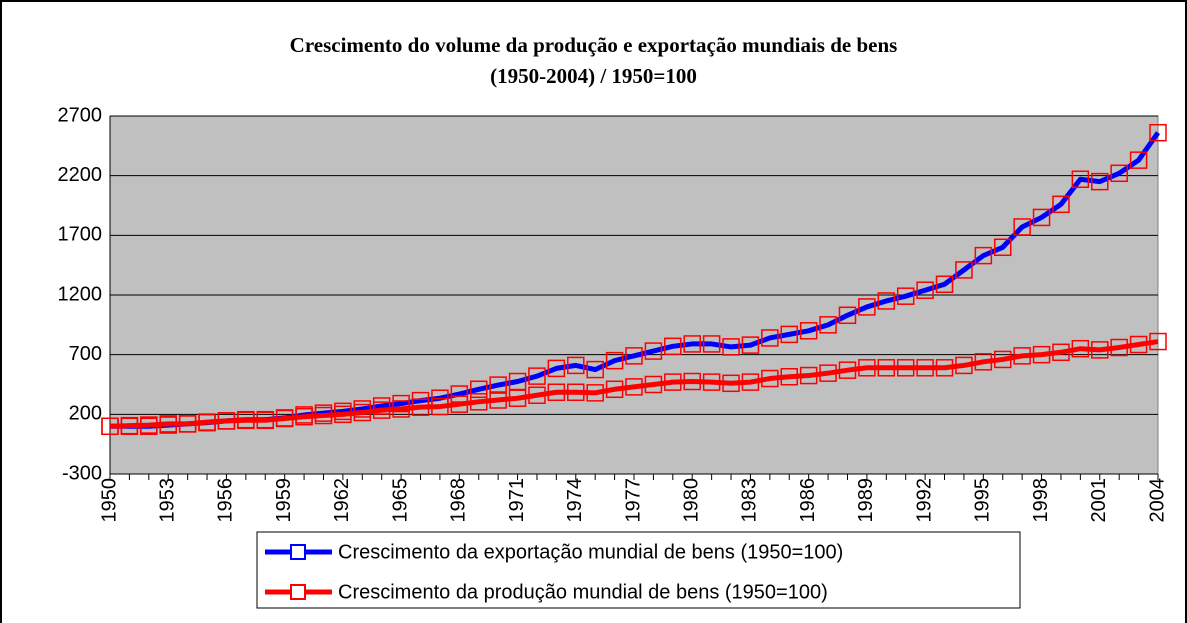 This screenshot has width=1187, height=623. I want to click on x-tick-label: 1980, so click(692, 500).